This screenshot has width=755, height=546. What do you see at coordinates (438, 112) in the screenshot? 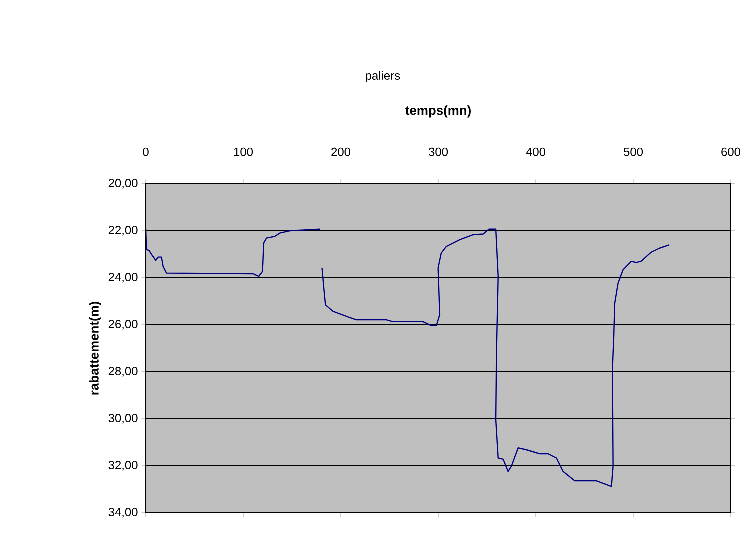
I see `x-axis-title: temps(mn)` at bounding box center [438, 112].